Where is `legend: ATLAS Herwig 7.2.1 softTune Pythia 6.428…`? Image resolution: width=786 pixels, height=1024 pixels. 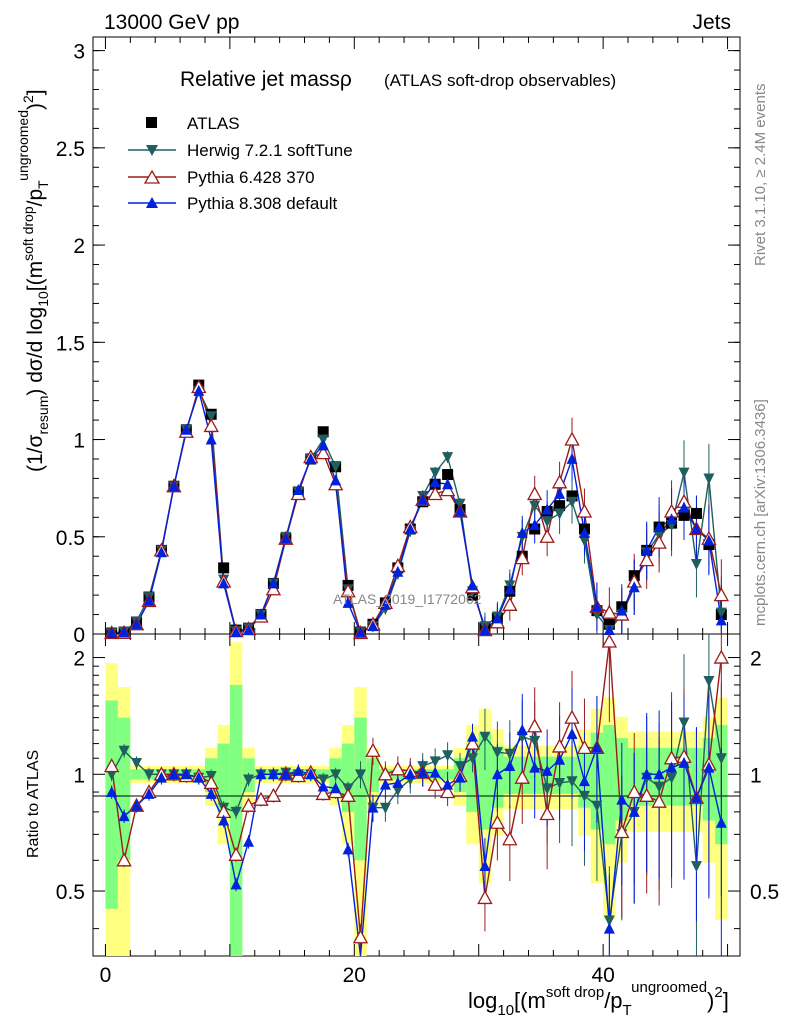
legend: ATLAS Herwig 7.2.1 softTune Pythia 6.428… is located at coordinates (240, 163).